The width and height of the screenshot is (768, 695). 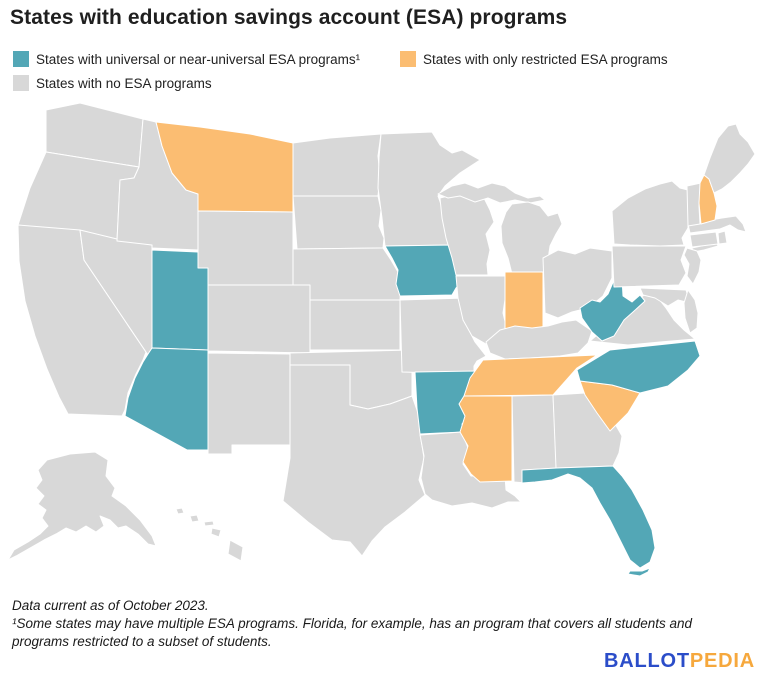 I want to click on legend-item-restricted: States with only restricted ESA programs, so click(x=534, y=59).